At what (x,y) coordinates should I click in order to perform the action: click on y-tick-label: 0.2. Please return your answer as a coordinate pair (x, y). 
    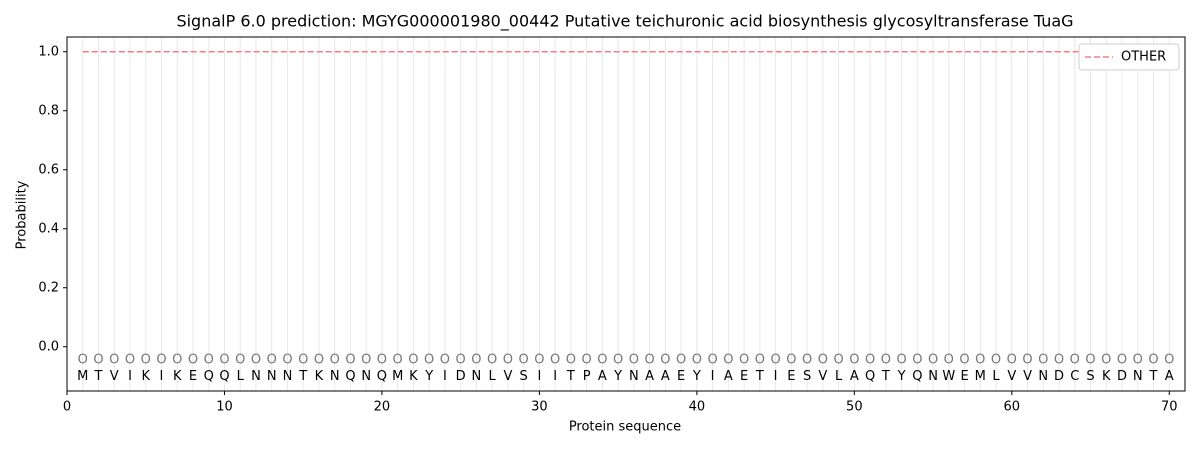
    Looking at the image, I should click on (48, 287).